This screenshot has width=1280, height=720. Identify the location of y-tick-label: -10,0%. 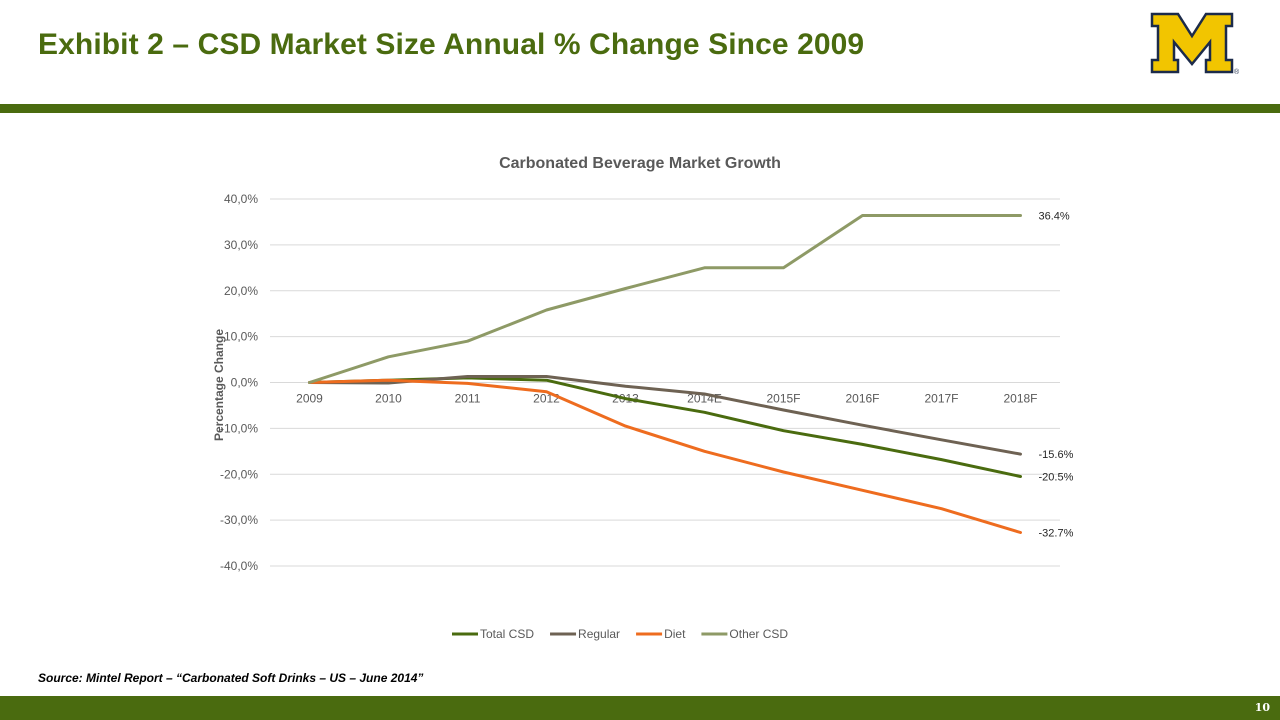
(239, 428).